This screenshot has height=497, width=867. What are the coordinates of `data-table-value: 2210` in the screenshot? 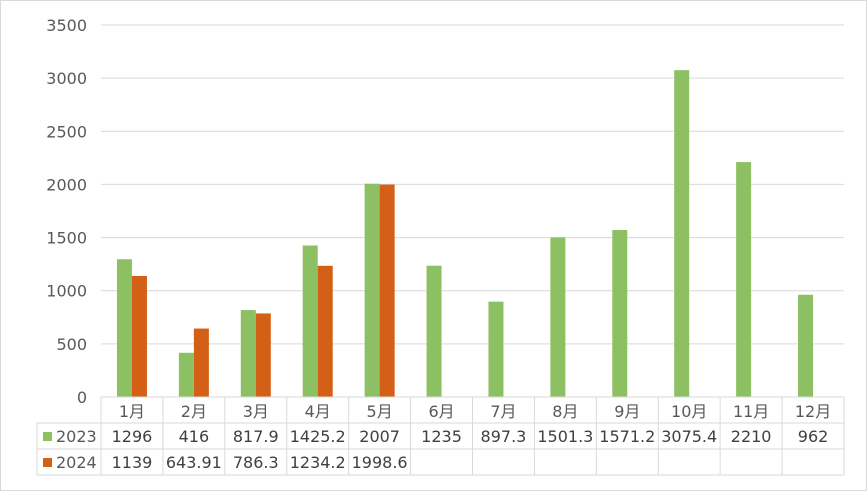 It's located at (751, 436).